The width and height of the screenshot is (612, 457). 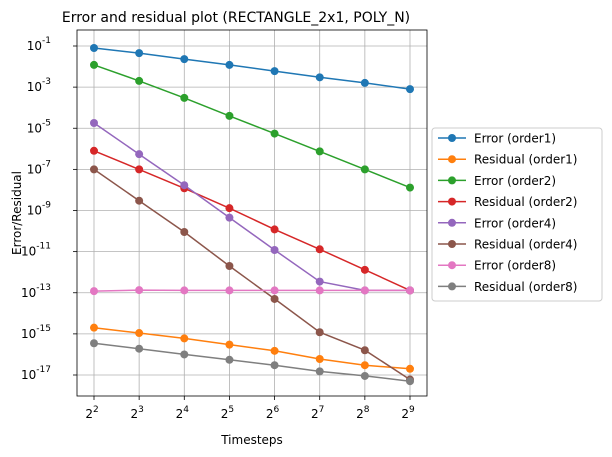 What do you see at coordinates (408, 413) in the screenshot?
I see `x-tick-label: 29` at bounding box center [408, 413].